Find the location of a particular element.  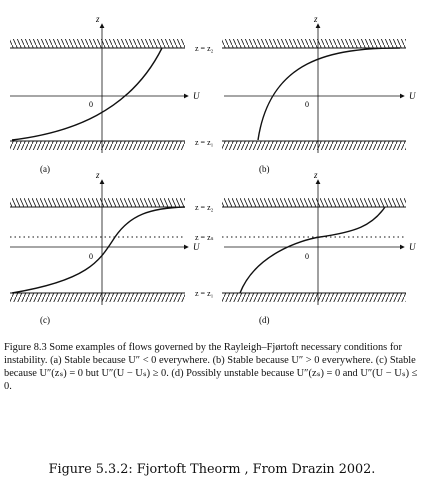

panel-d: z U 0 (d) is located at coordinates (319, 247).